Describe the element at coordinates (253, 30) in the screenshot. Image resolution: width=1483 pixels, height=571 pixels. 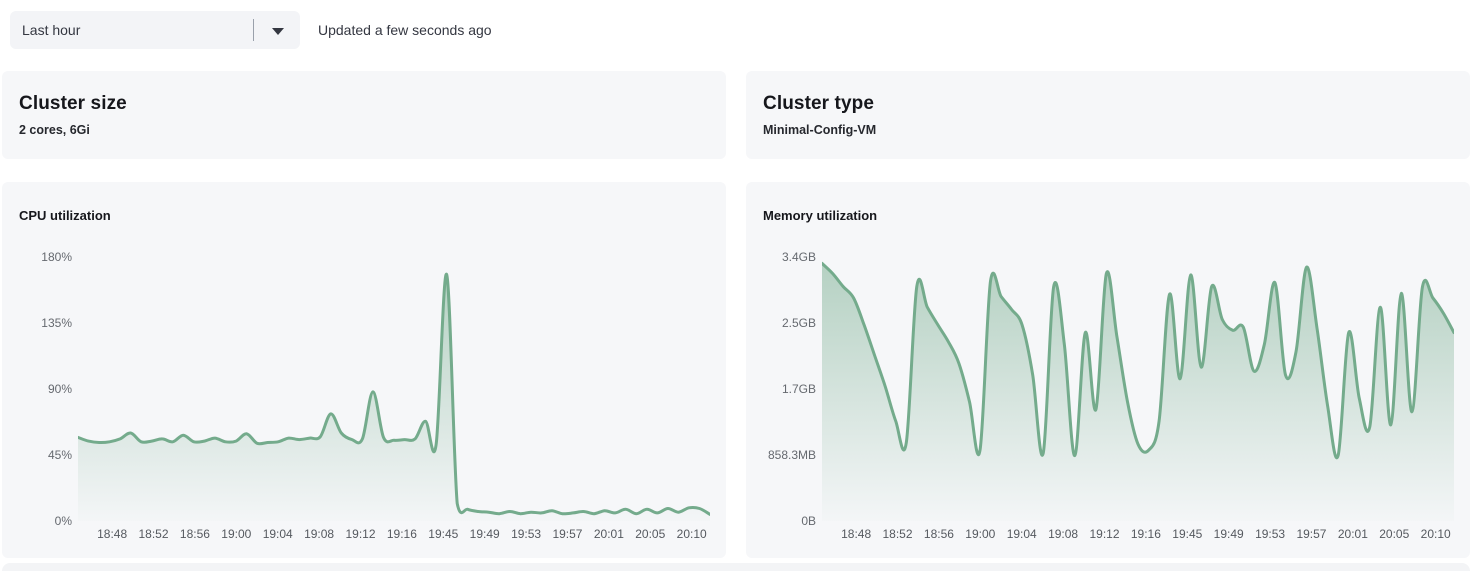
I see `dropdown-divider` at that location.